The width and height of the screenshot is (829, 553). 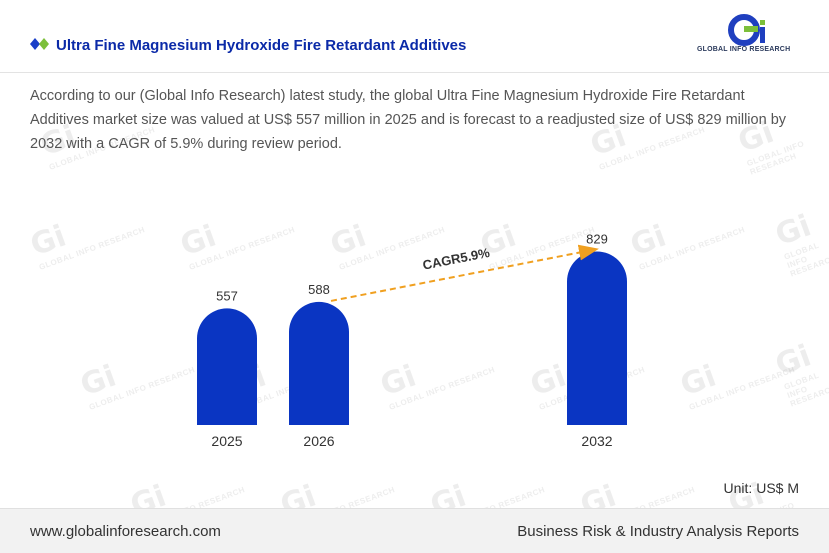 I want to click on cagr-annotation: CAGR5.9%, so click(x=456, y=259).